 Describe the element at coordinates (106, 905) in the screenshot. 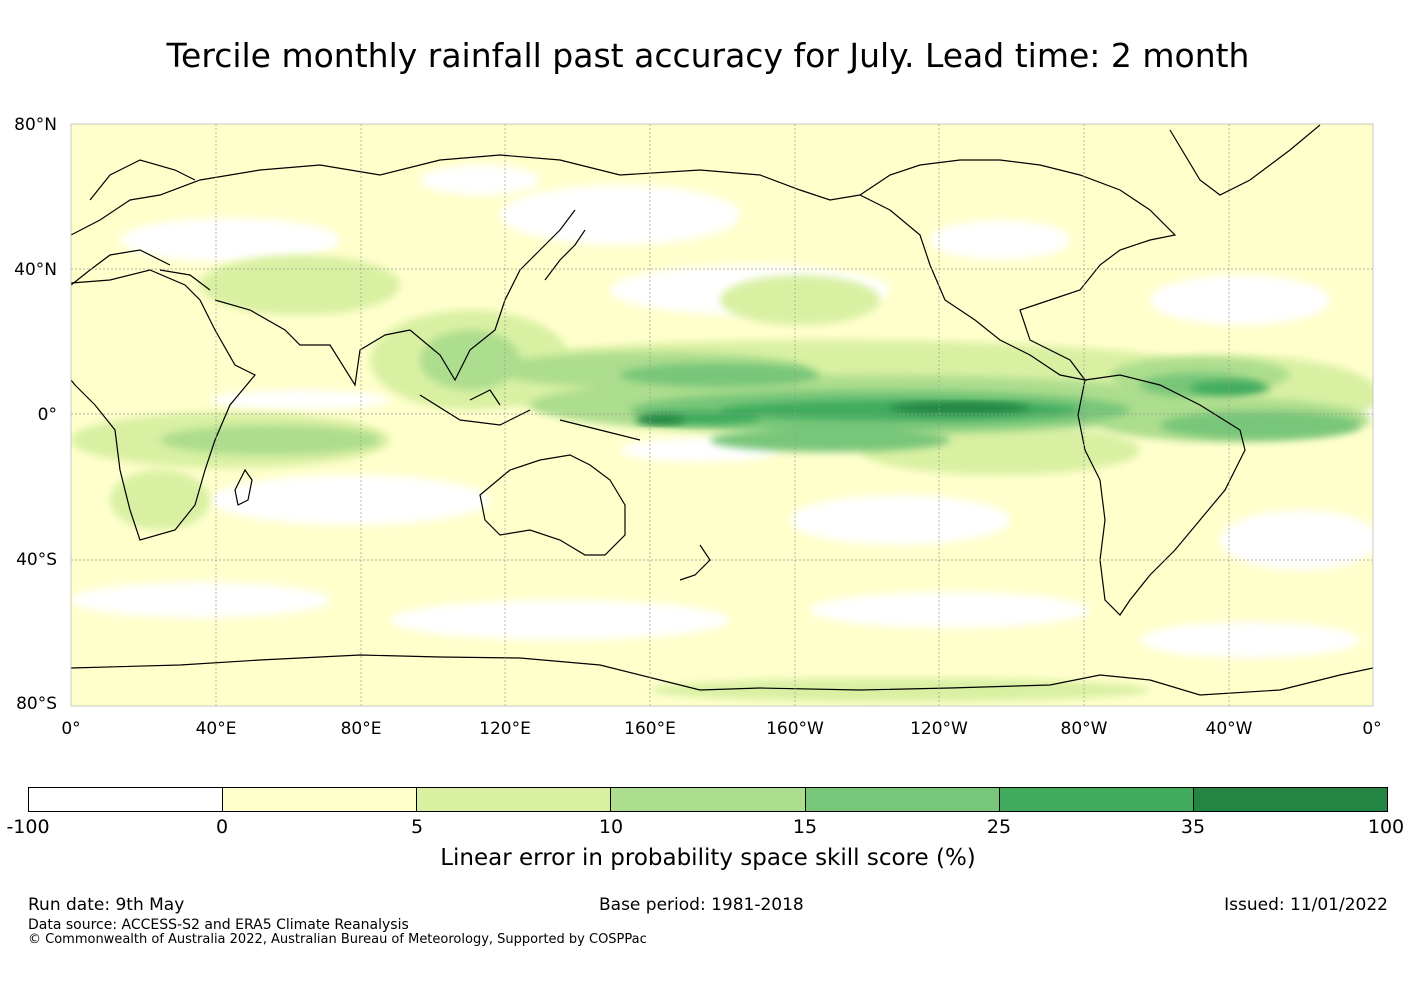

I see `run-date: Run date: 9th May` at that location.